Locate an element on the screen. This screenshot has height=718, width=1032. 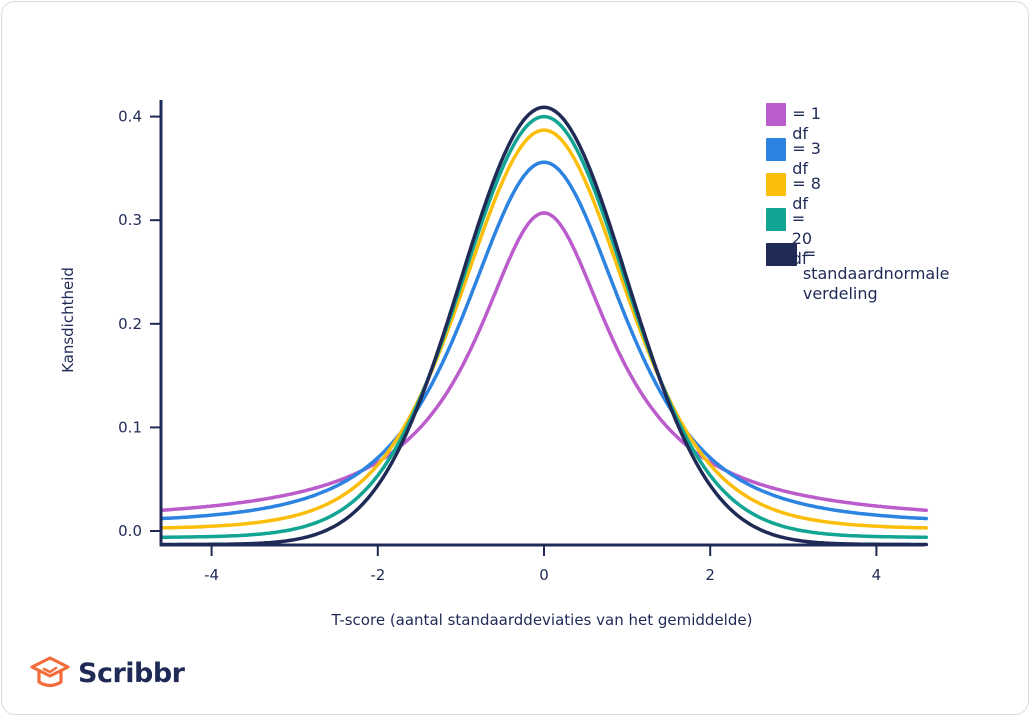
legend-label-1df: = 1 df is located at coordinates (806, 123).